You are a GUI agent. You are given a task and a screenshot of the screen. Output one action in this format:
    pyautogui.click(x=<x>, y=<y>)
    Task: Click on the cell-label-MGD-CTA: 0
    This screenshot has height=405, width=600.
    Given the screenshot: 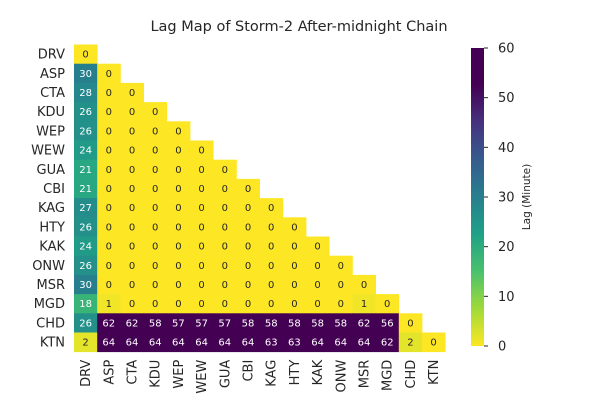 What is the action you would take?
    pyautogui.click(x=132, y=304)
    